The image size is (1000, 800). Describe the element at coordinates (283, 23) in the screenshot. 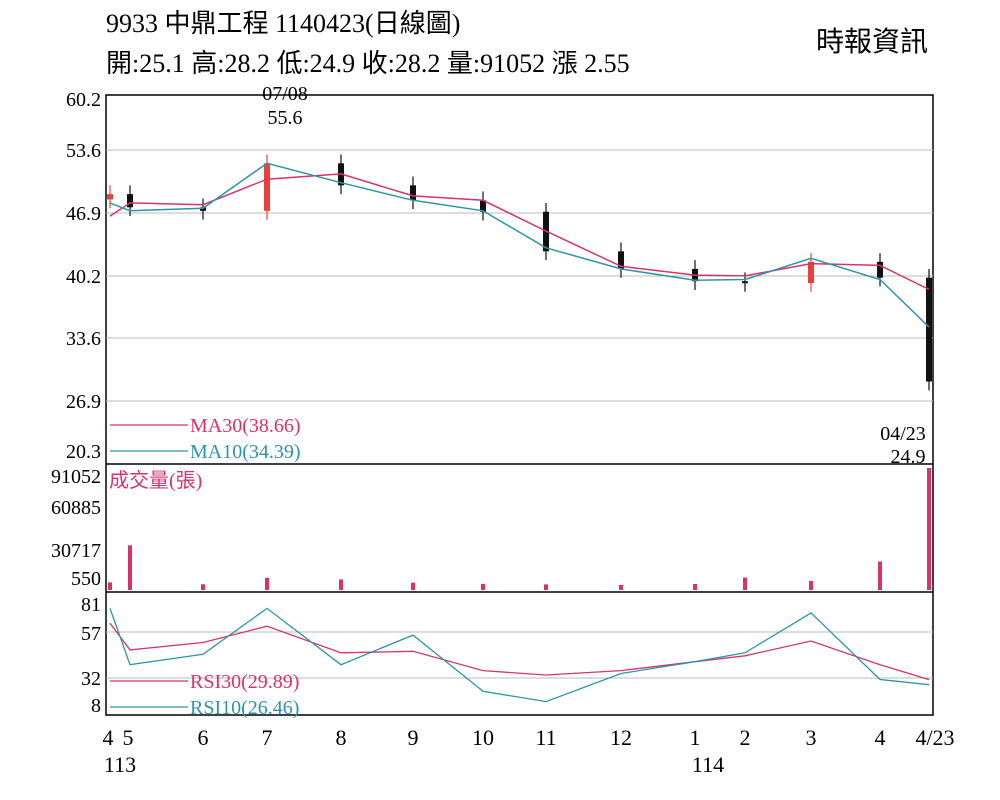

I see `chart-title: 9933 中鼎工程 1140423(日線圖)` at that location.